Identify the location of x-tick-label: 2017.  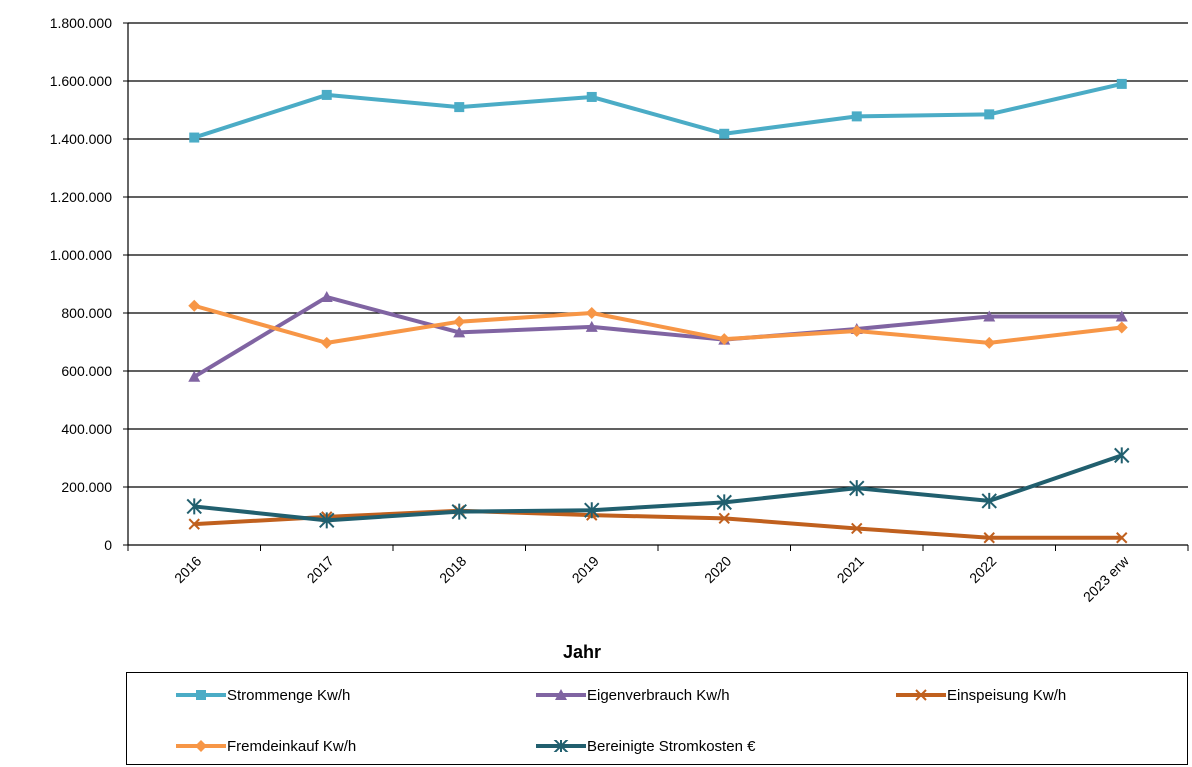
(320, 569).